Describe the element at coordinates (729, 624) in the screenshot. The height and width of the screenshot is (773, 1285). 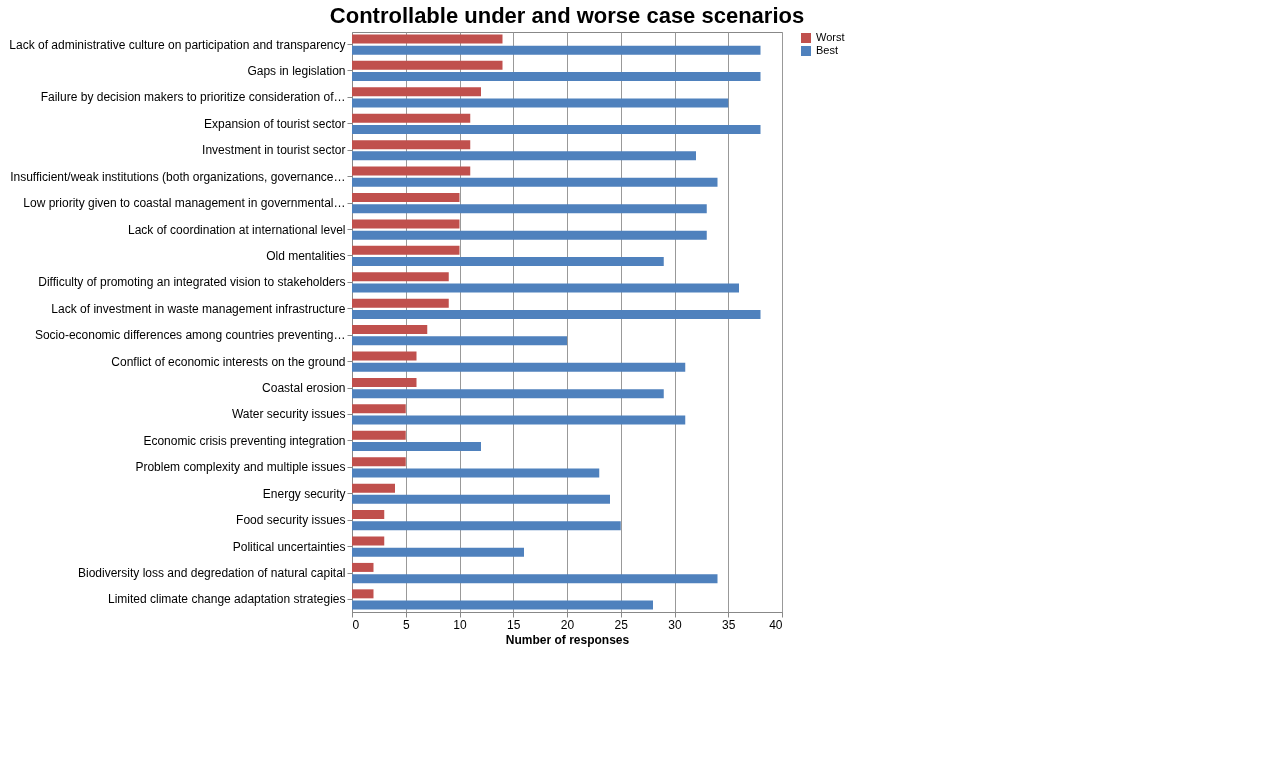
I see `x-tick-label: 35` at that location.